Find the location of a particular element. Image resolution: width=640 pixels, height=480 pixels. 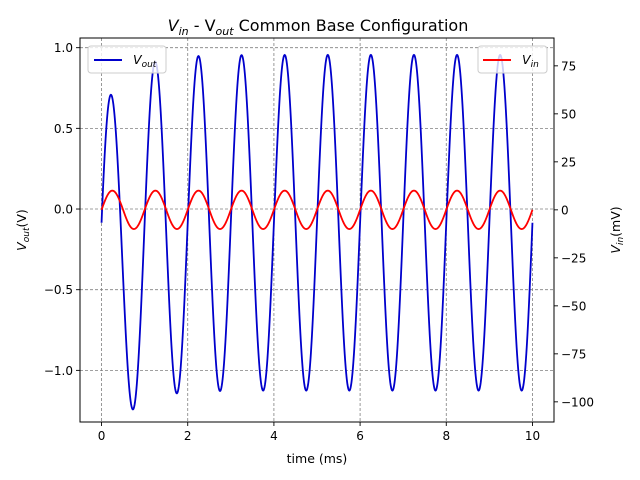

legend-vout: Vout is located at coordinates (127, 59).